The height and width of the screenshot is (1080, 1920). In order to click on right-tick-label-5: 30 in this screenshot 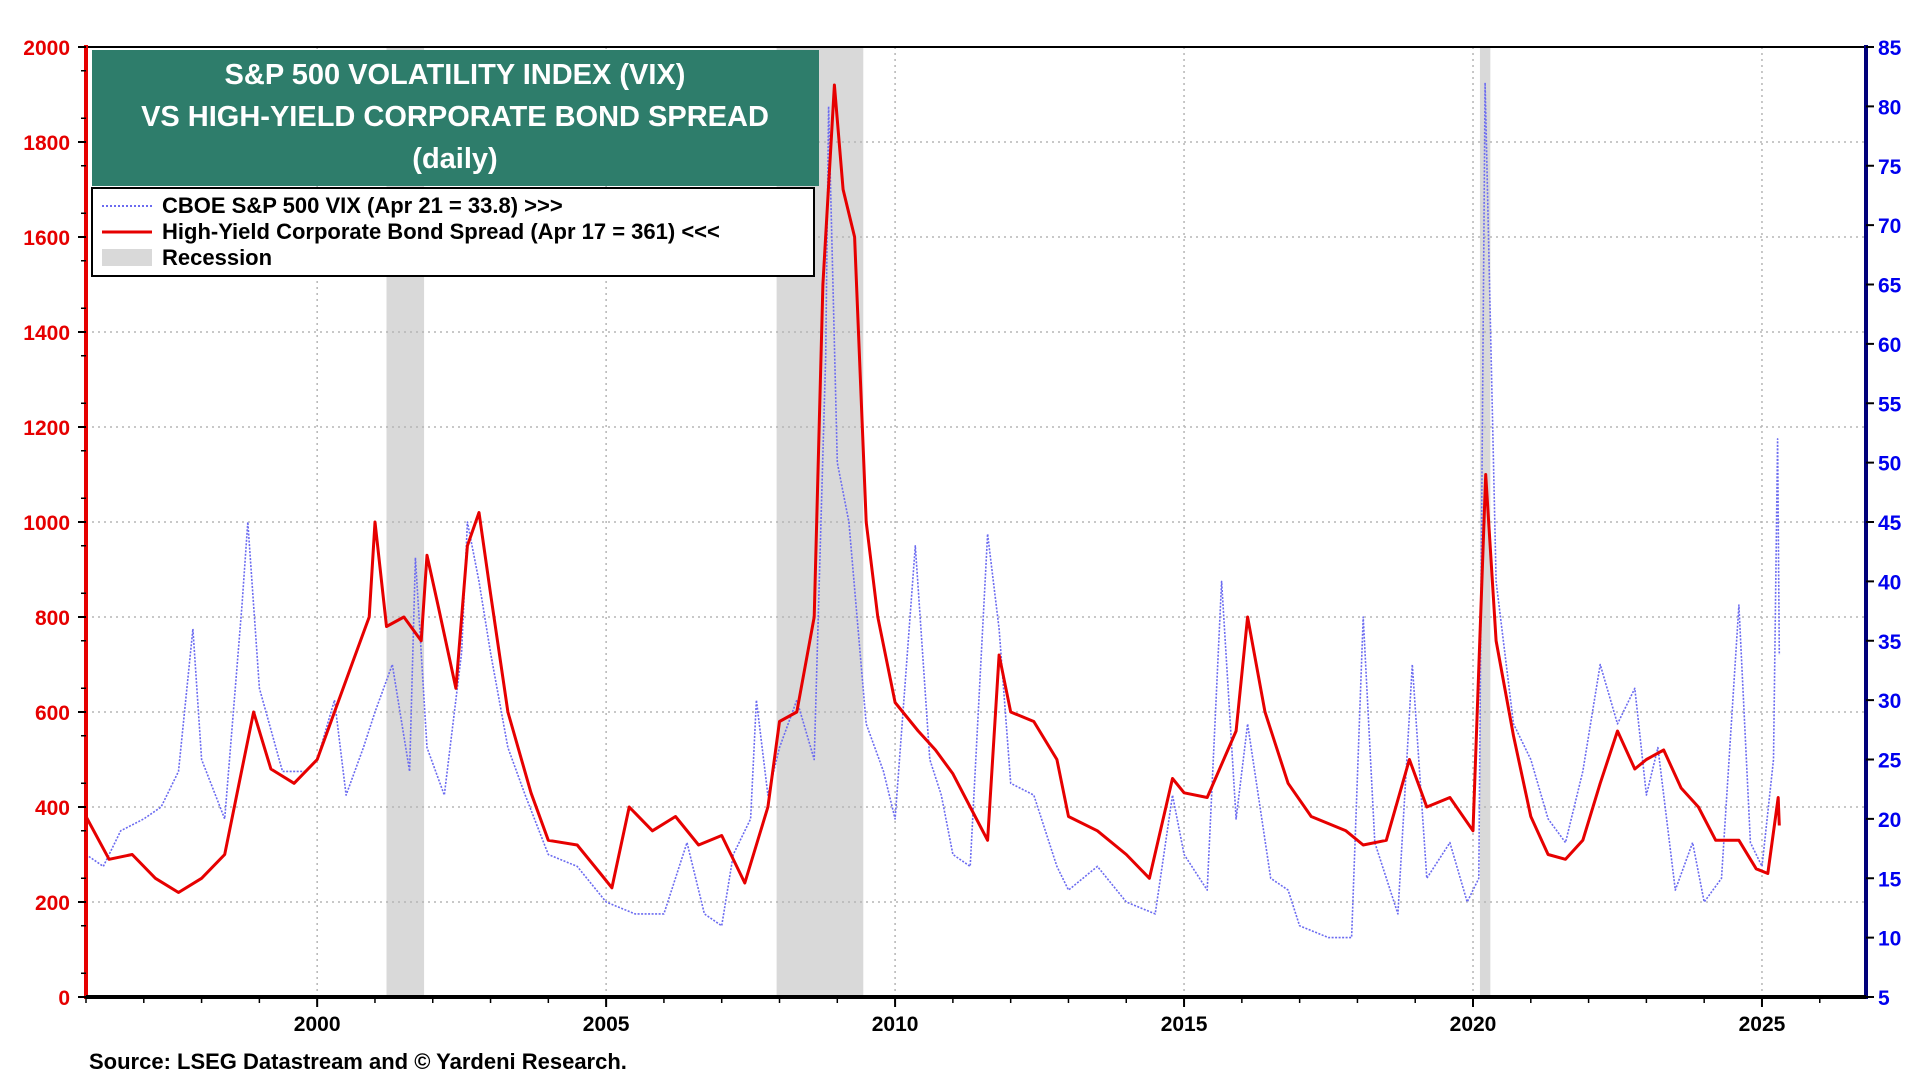, I will do `click(1889, 701)`.